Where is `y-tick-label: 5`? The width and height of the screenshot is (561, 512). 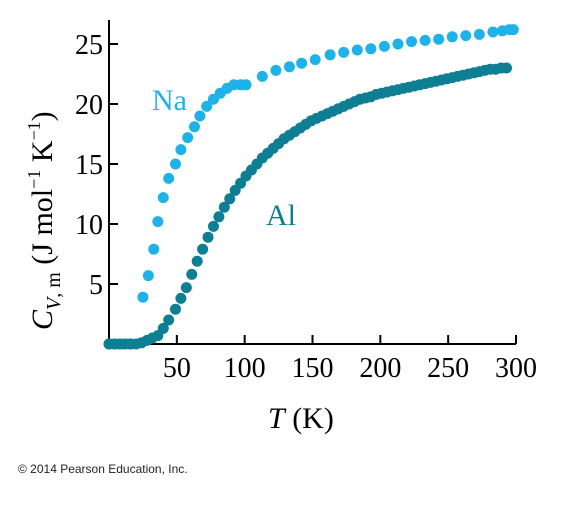
y-tick-label: 5 is located at coordinates (96, 285).